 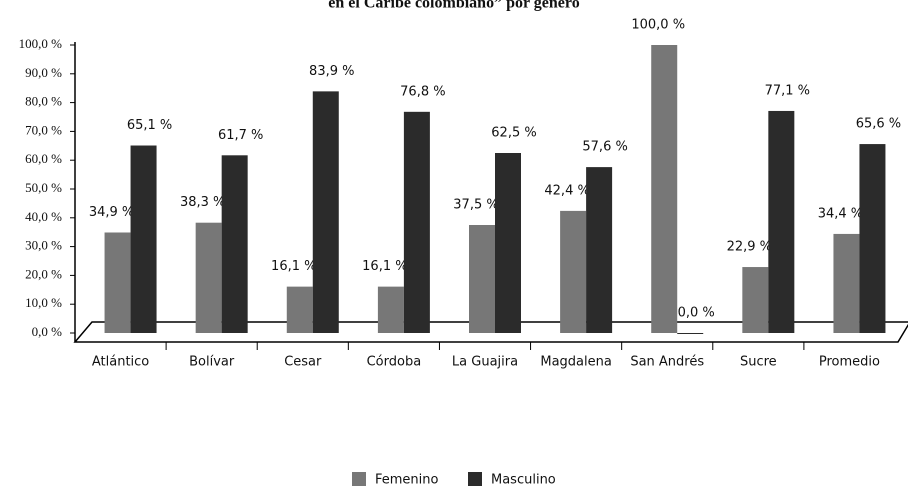 I want to click on y-tick-label: 10,0 %, so click(x=43, y=302).